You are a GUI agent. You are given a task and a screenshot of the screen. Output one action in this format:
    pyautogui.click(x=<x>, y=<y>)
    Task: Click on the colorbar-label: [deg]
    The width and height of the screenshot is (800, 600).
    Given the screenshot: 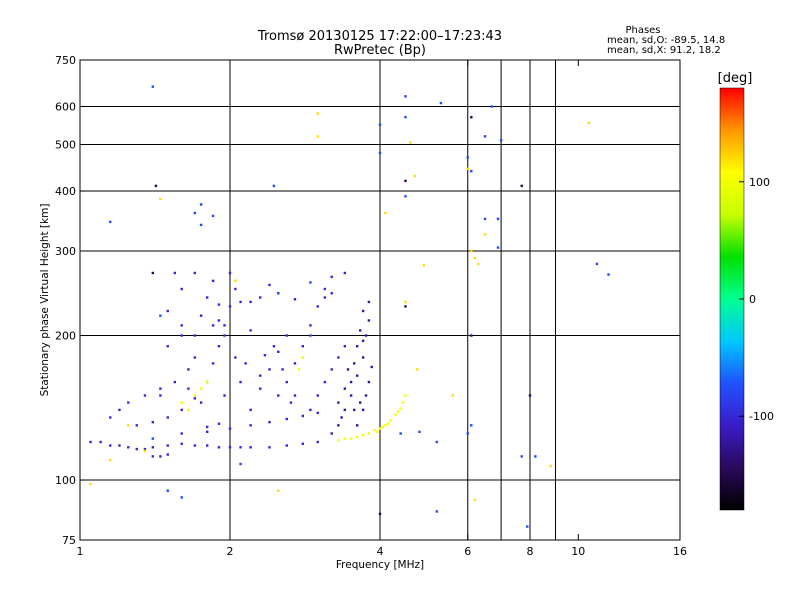 What is the action you would take?
    pyautogui.click(x=735, y=78)
    